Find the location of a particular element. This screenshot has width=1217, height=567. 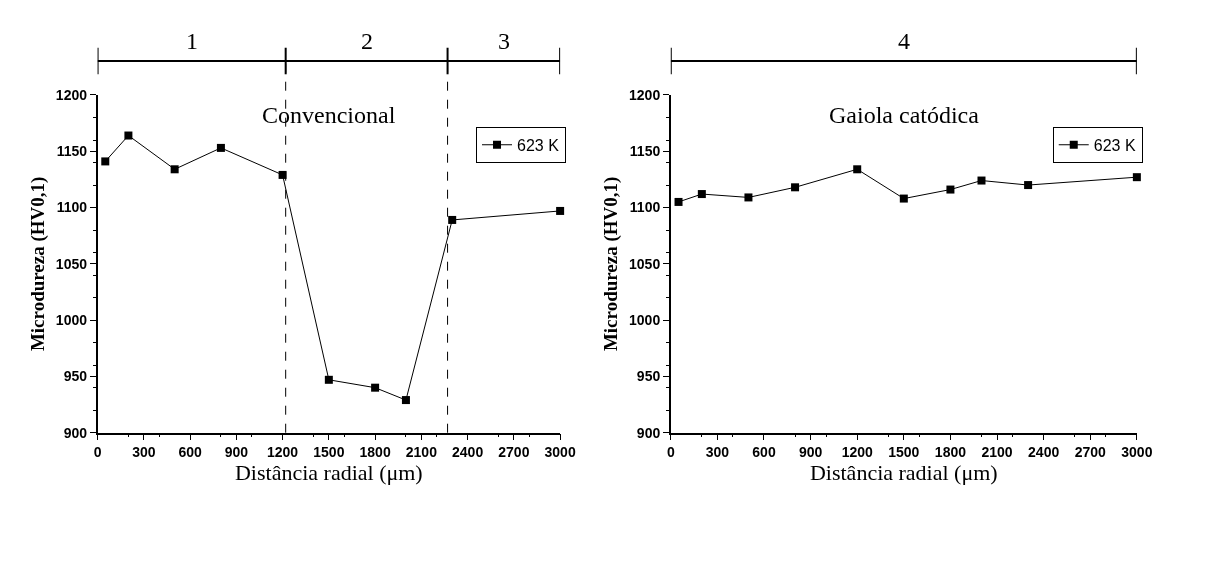

text: 3 is located at coordinates (504, 41).